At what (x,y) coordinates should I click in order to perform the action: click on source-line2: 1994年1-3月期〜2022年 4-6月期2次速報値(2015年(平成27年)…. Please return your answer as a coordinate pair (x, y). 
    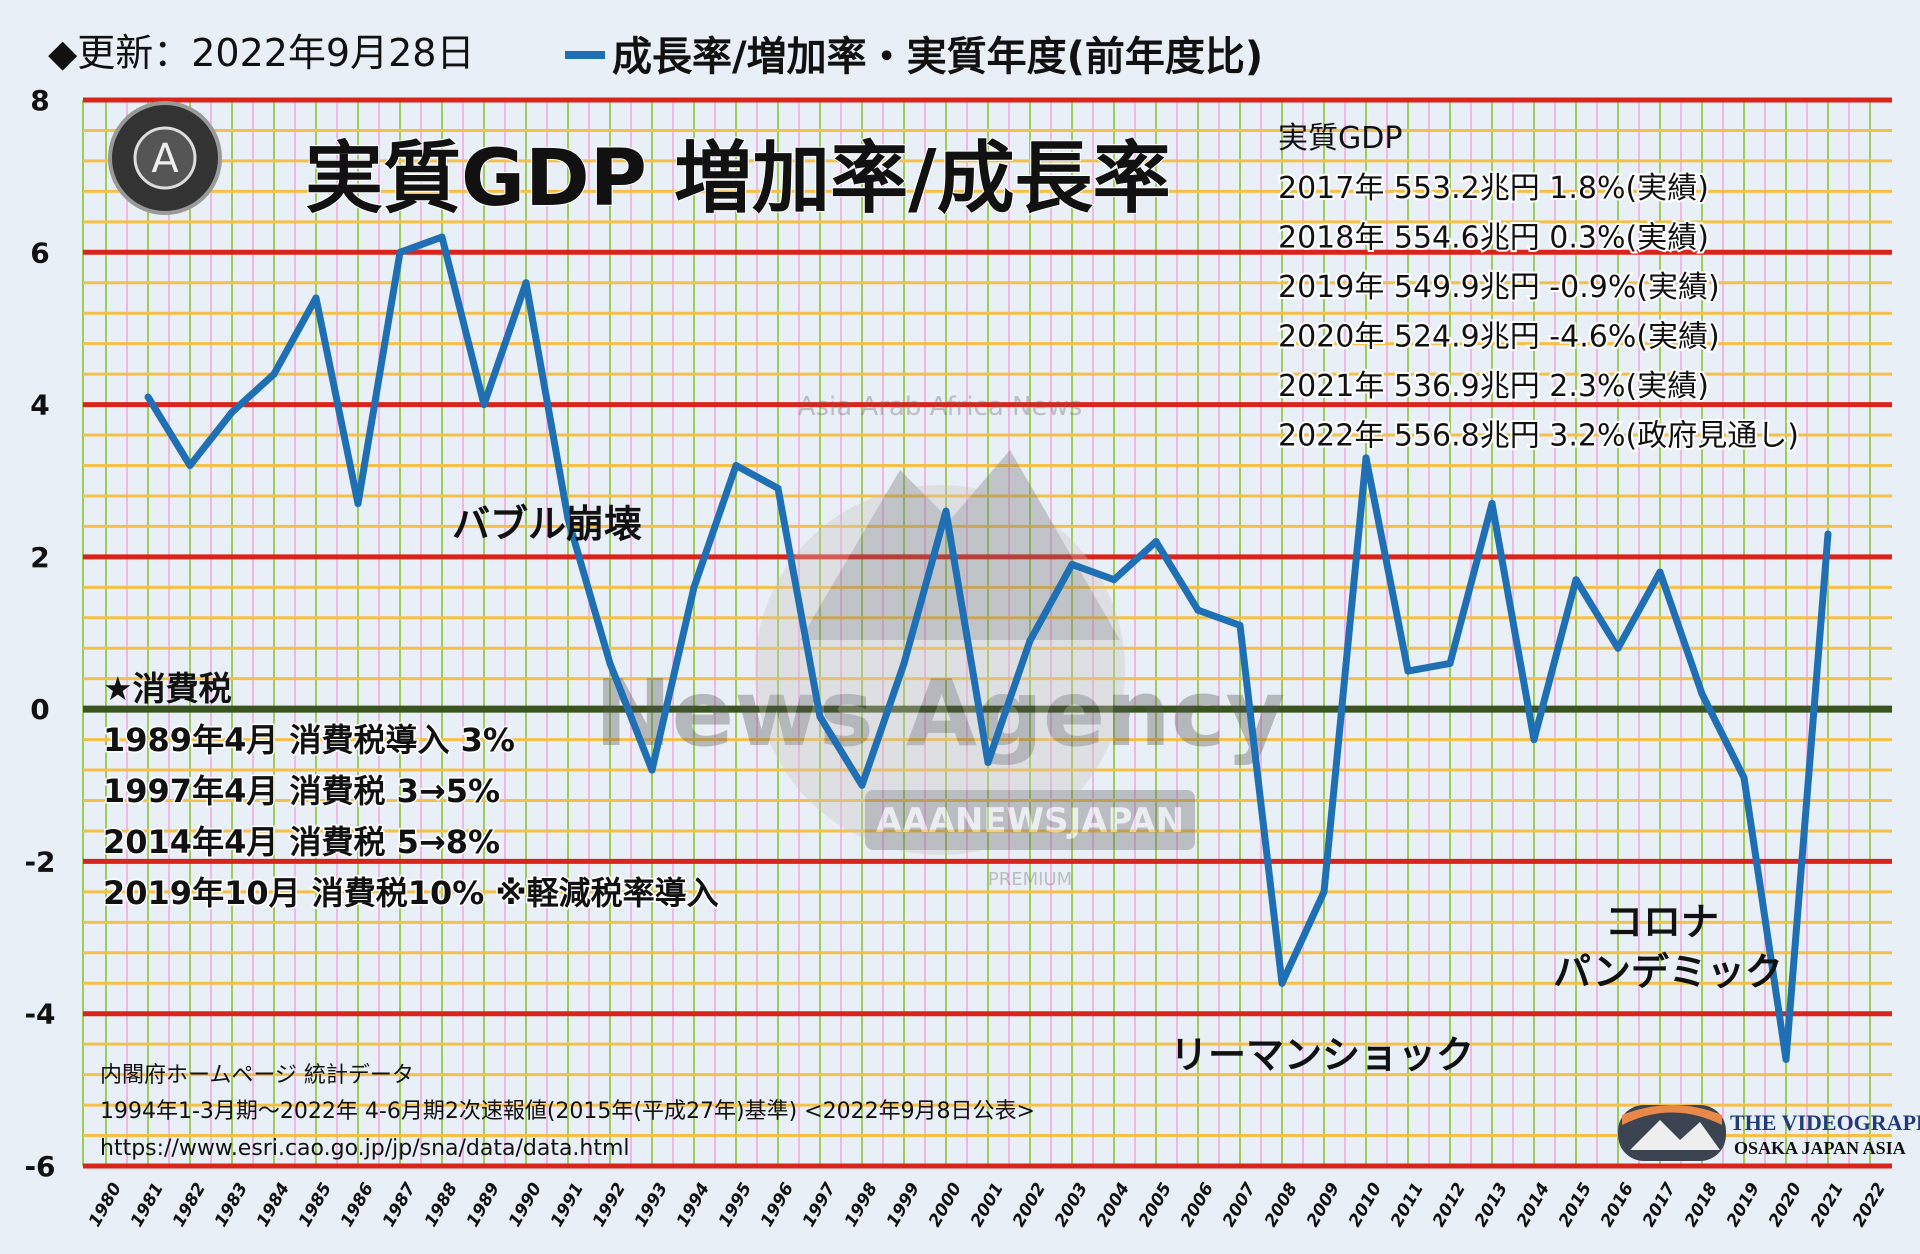
    Looking at the image, I should click on (567, 1111).